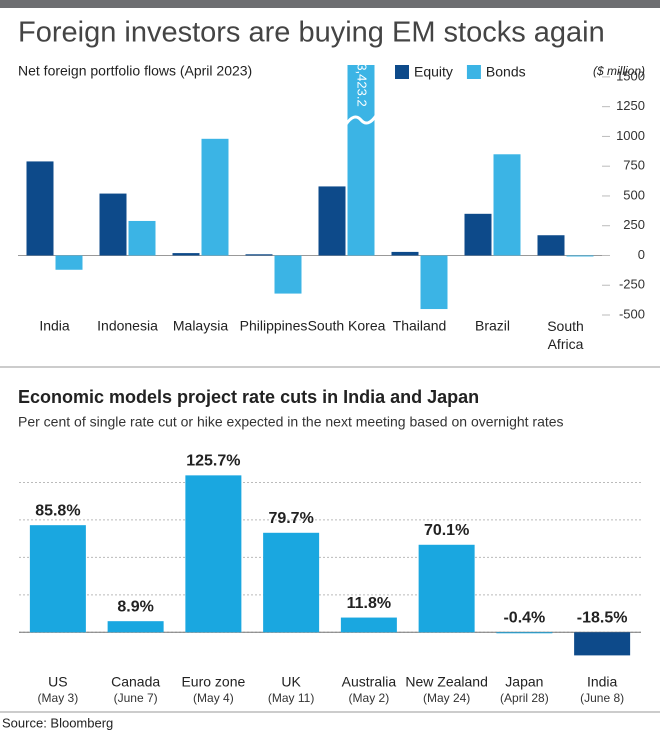  What do you see at coordinates (362, 84) in the screenshot?
I see `value-label: 3,423.2` at bounding box center [362, 84].